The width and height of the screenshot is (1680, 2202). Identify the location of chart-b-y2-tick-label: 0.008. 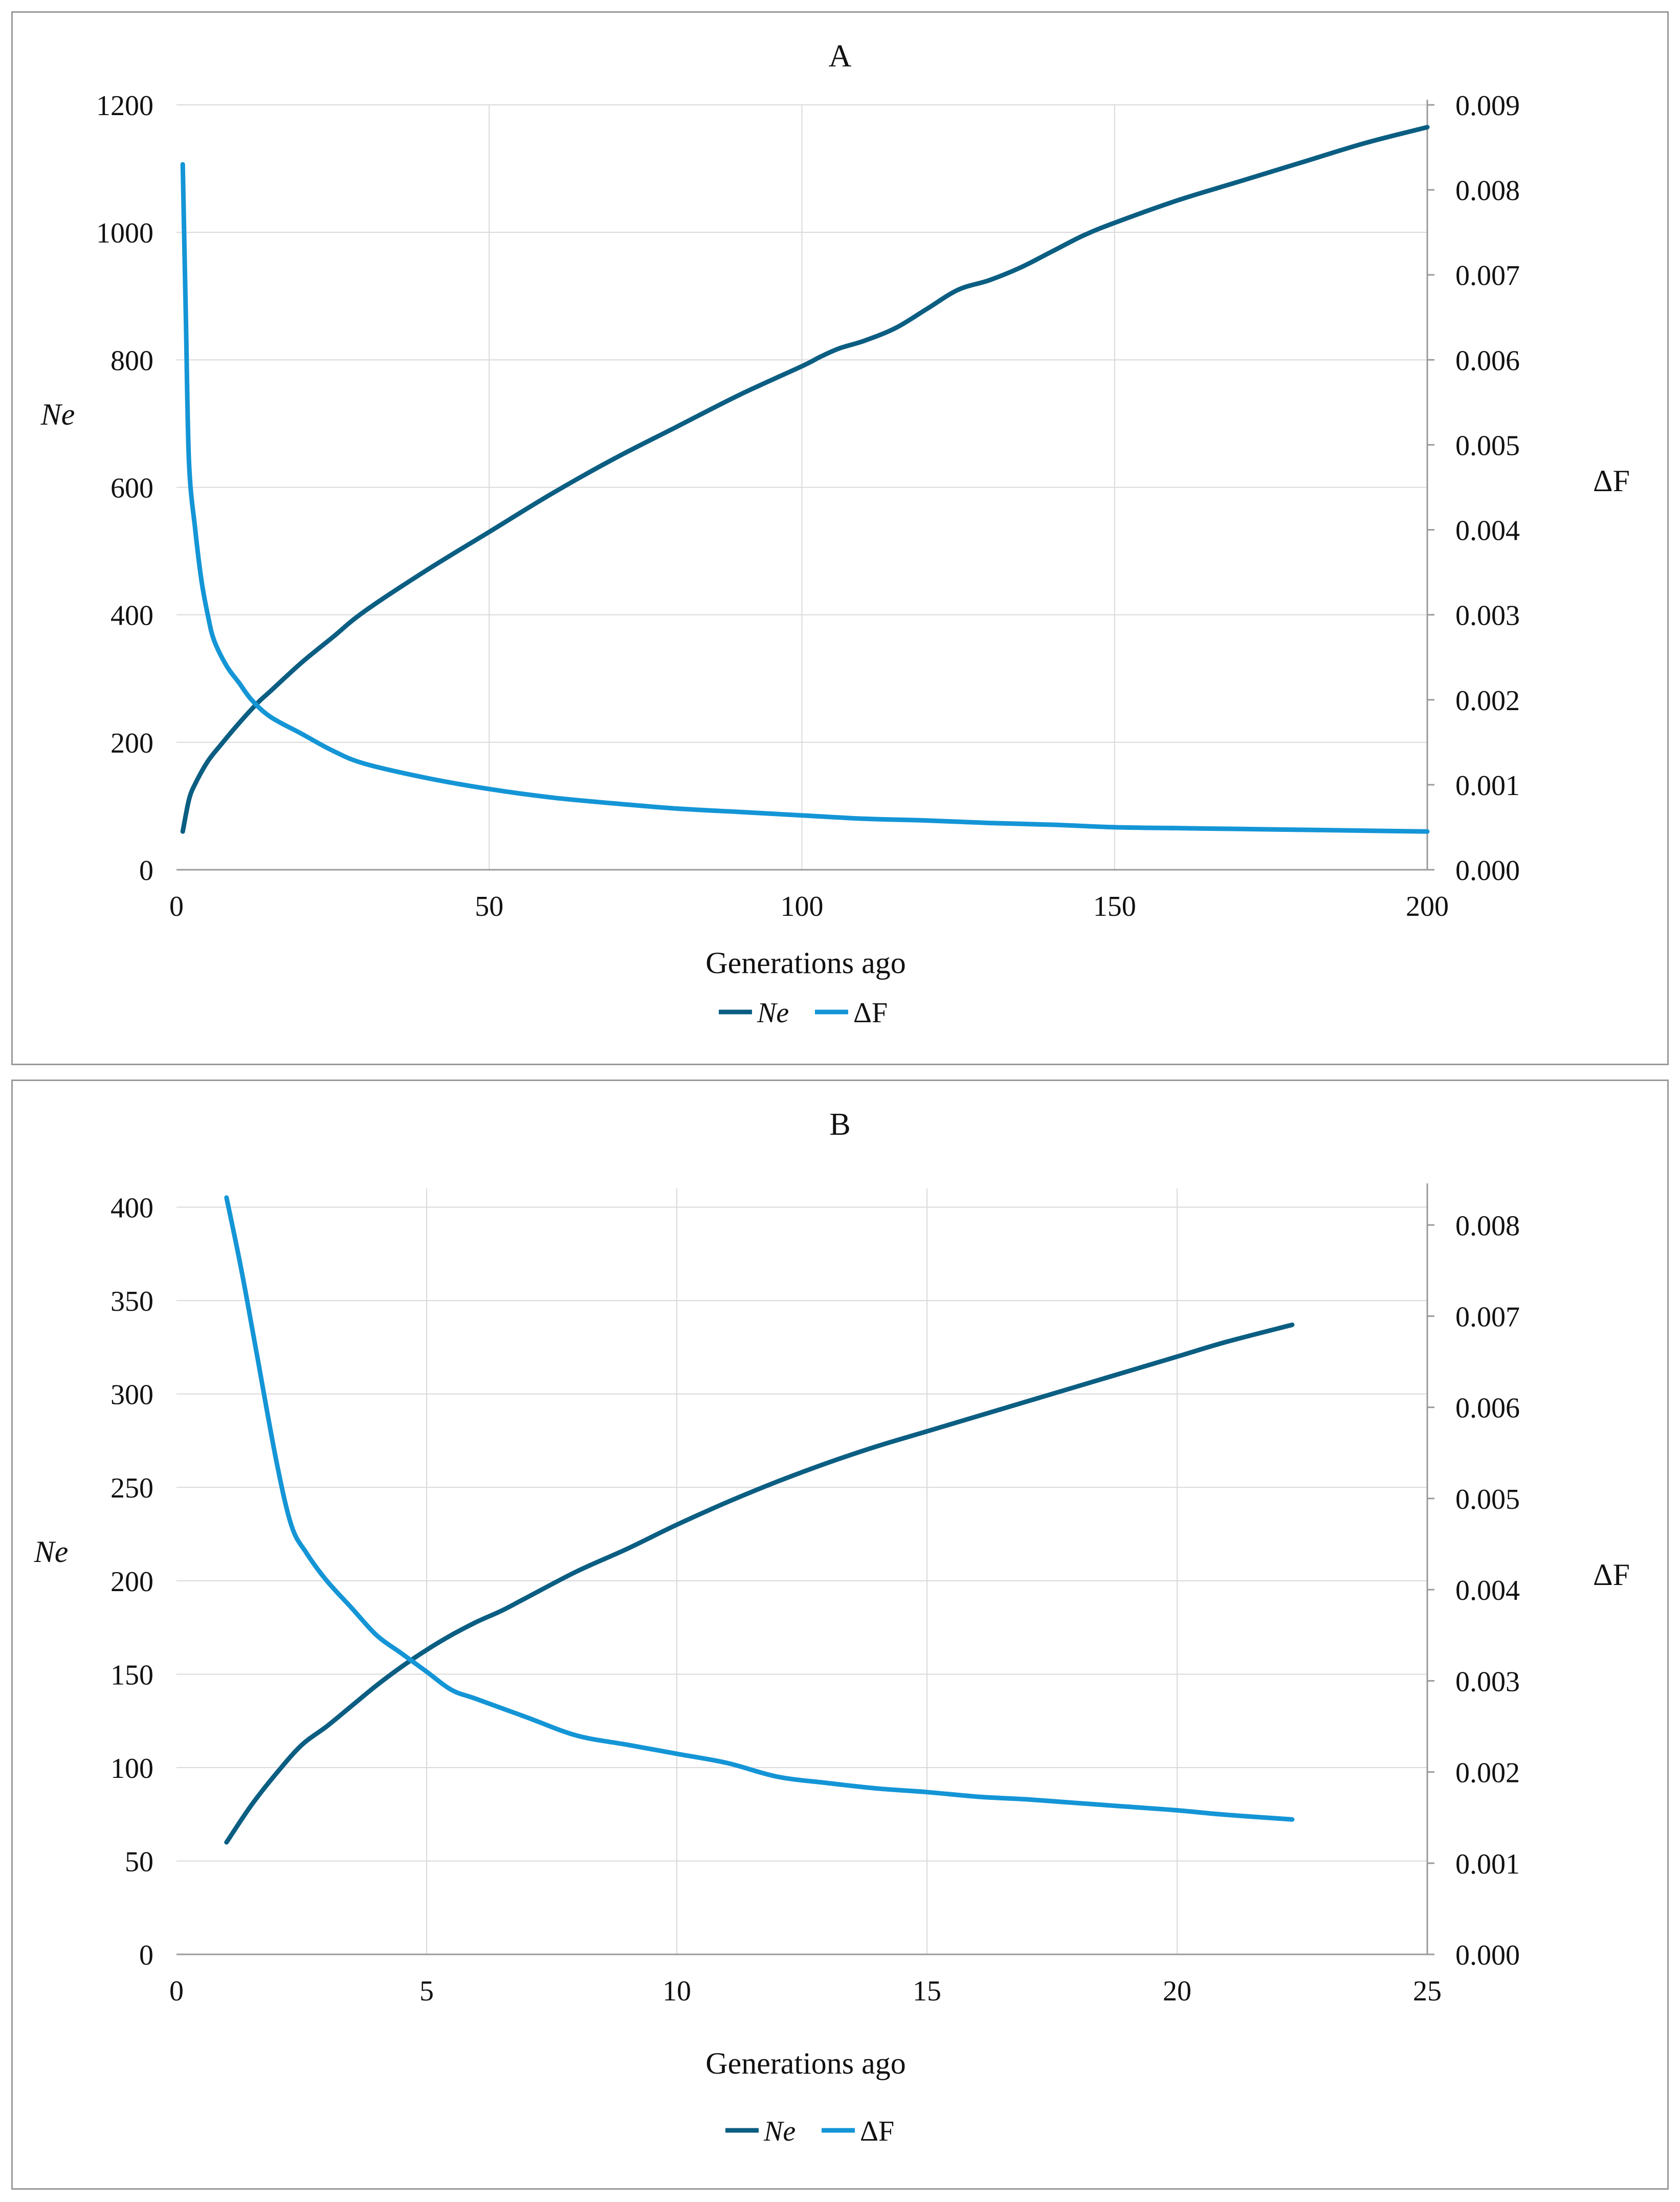
(1487, 1226).